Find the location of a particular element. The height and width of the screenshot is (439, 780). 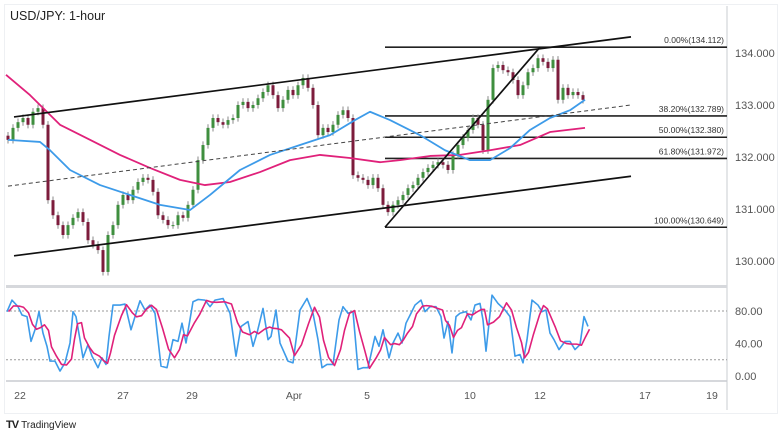

oscillator-tick-label: 80.00 is located at coordinates (749, 312).